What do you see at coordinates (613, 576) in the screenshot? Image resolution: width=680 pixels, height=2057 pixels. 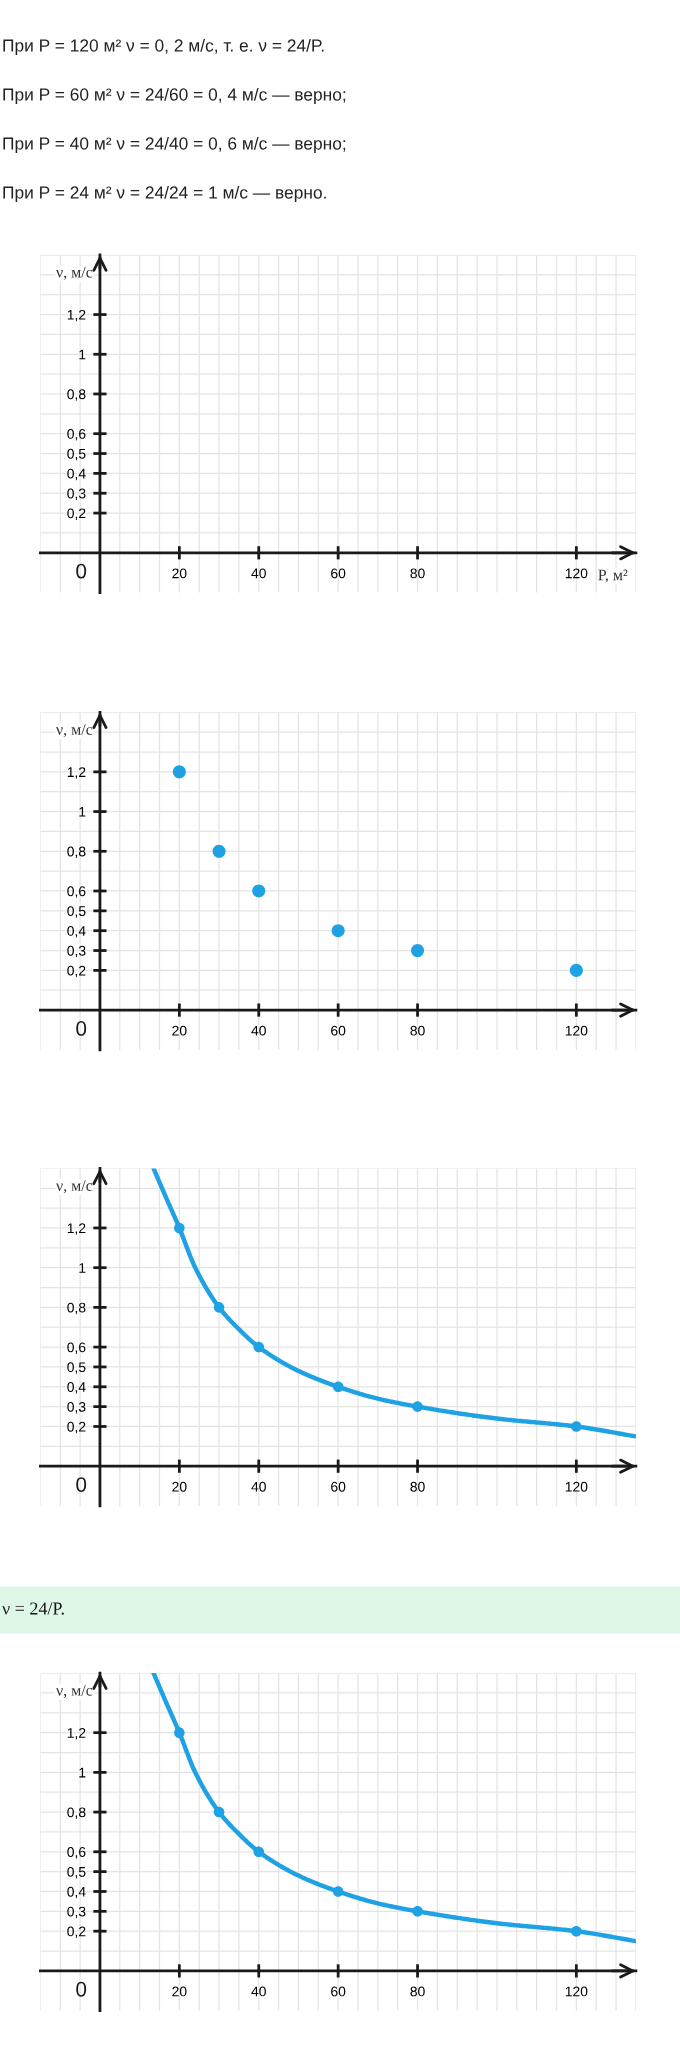 I see `x-axis-title: P, м²` at bounding box center [613, 576].